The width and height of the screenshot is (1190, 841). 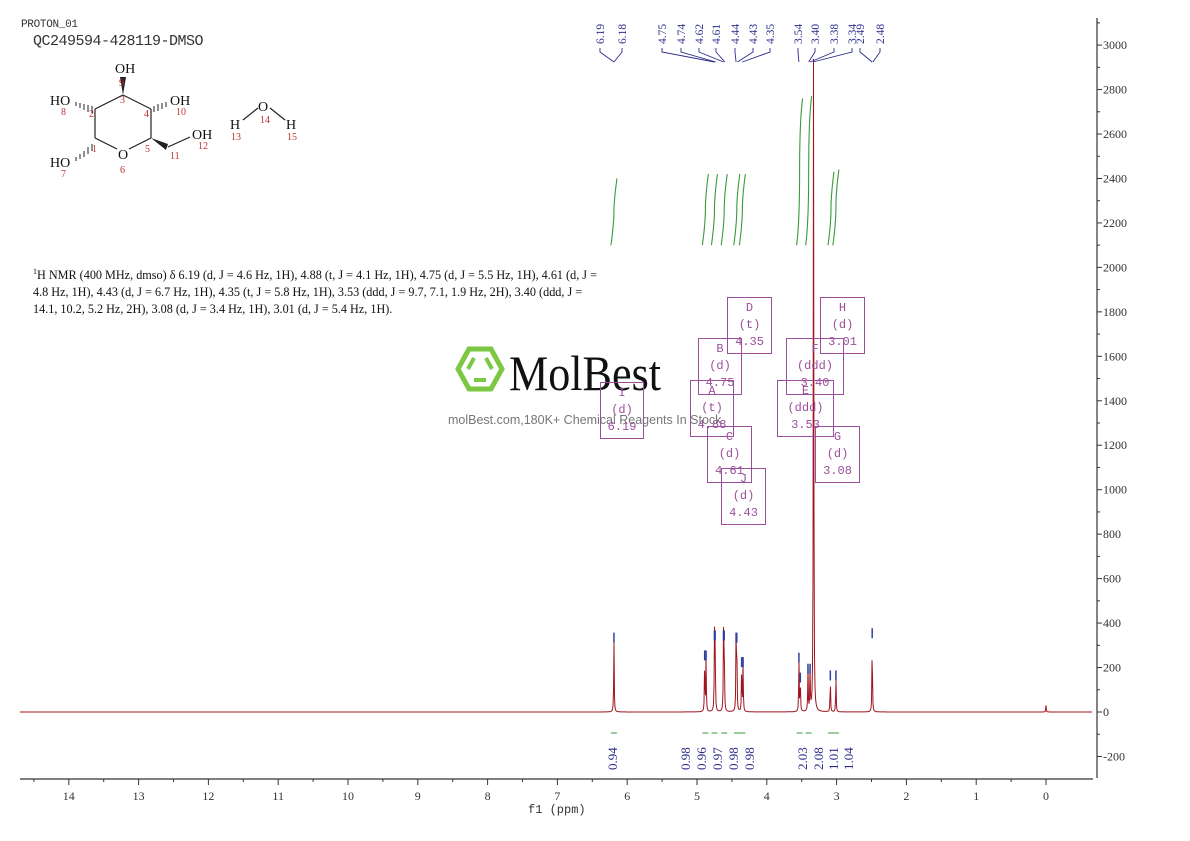 What do you see at coordinates (1115, 356) in the screenshot?
I see `y-tick-label: 1600` at bounding box center [1115, 356].